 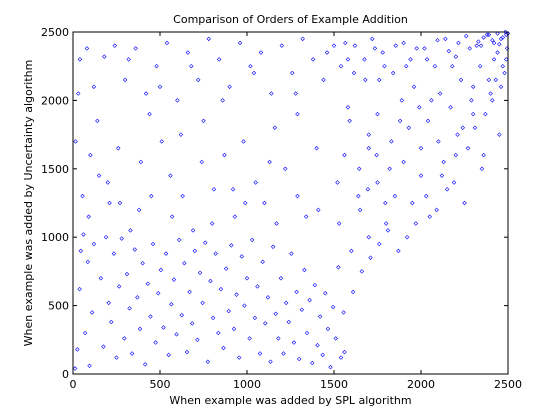 What do you see at coordinates (290, 400) in the screenshot?
I see `x-axis-label: When example was added by SPL algorithm` at bounding box center [290, 400].